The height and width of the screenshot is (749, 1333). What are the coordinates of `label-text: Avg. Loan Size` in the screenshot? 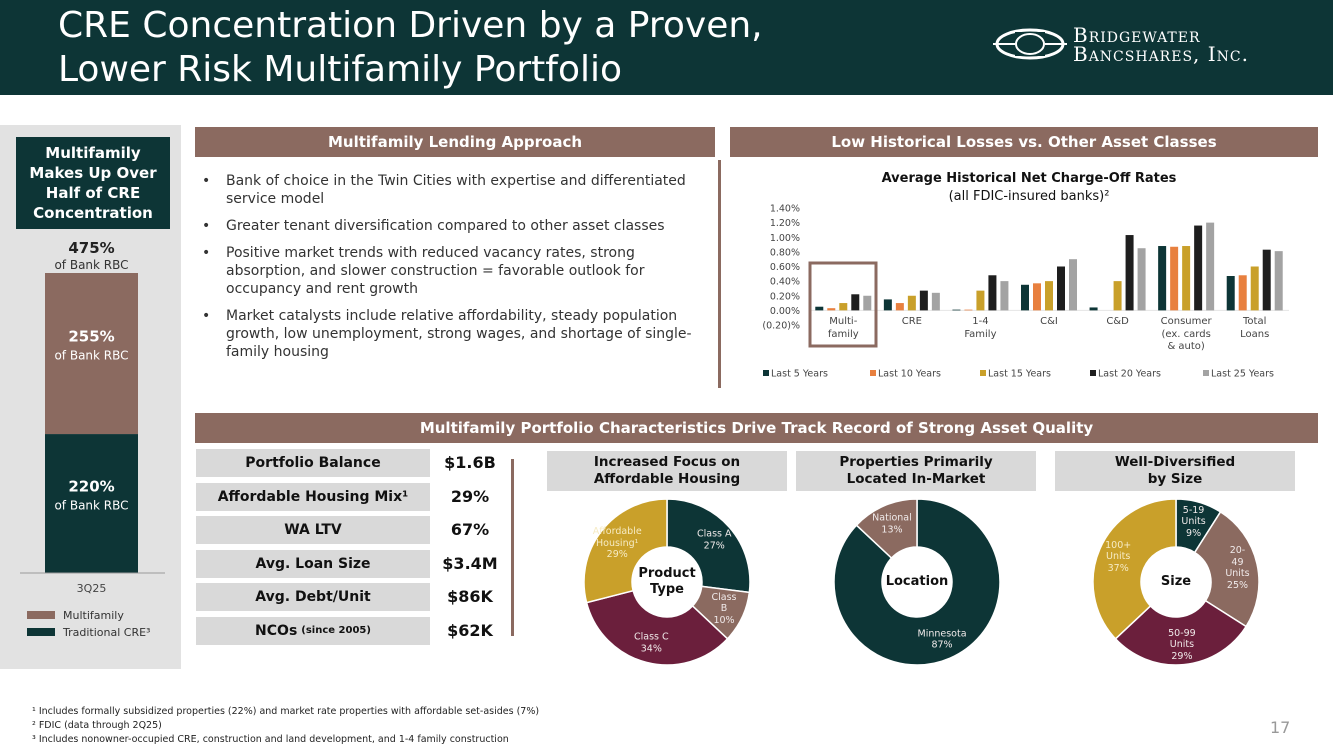 It's located at (313, 563).